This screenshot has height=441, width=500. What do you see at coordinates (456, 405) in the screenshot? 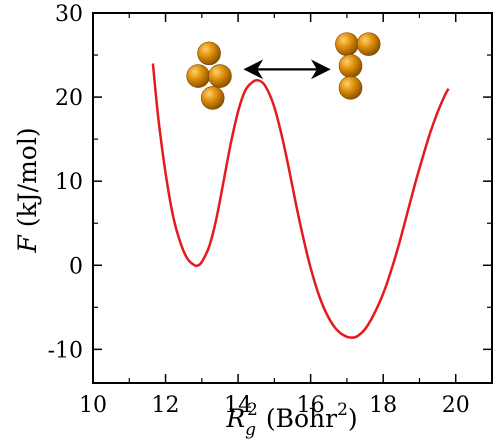
I see `x-tick-label: 20` at bounding box center [456, 405].